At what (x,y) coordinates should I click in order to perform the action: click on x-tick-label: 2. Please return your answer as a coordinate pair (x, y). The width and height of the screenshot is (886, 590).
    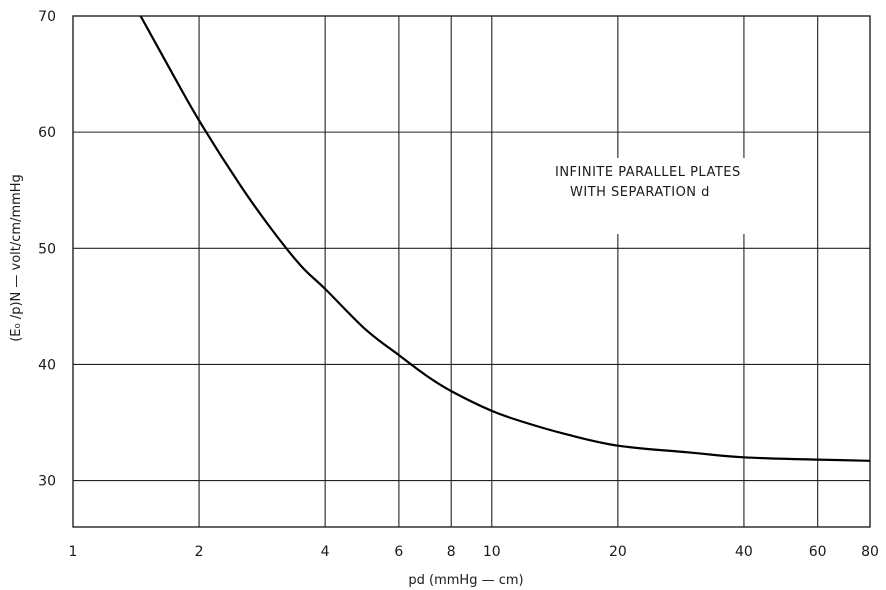
    Looking at the image, I should click on (199, 552).